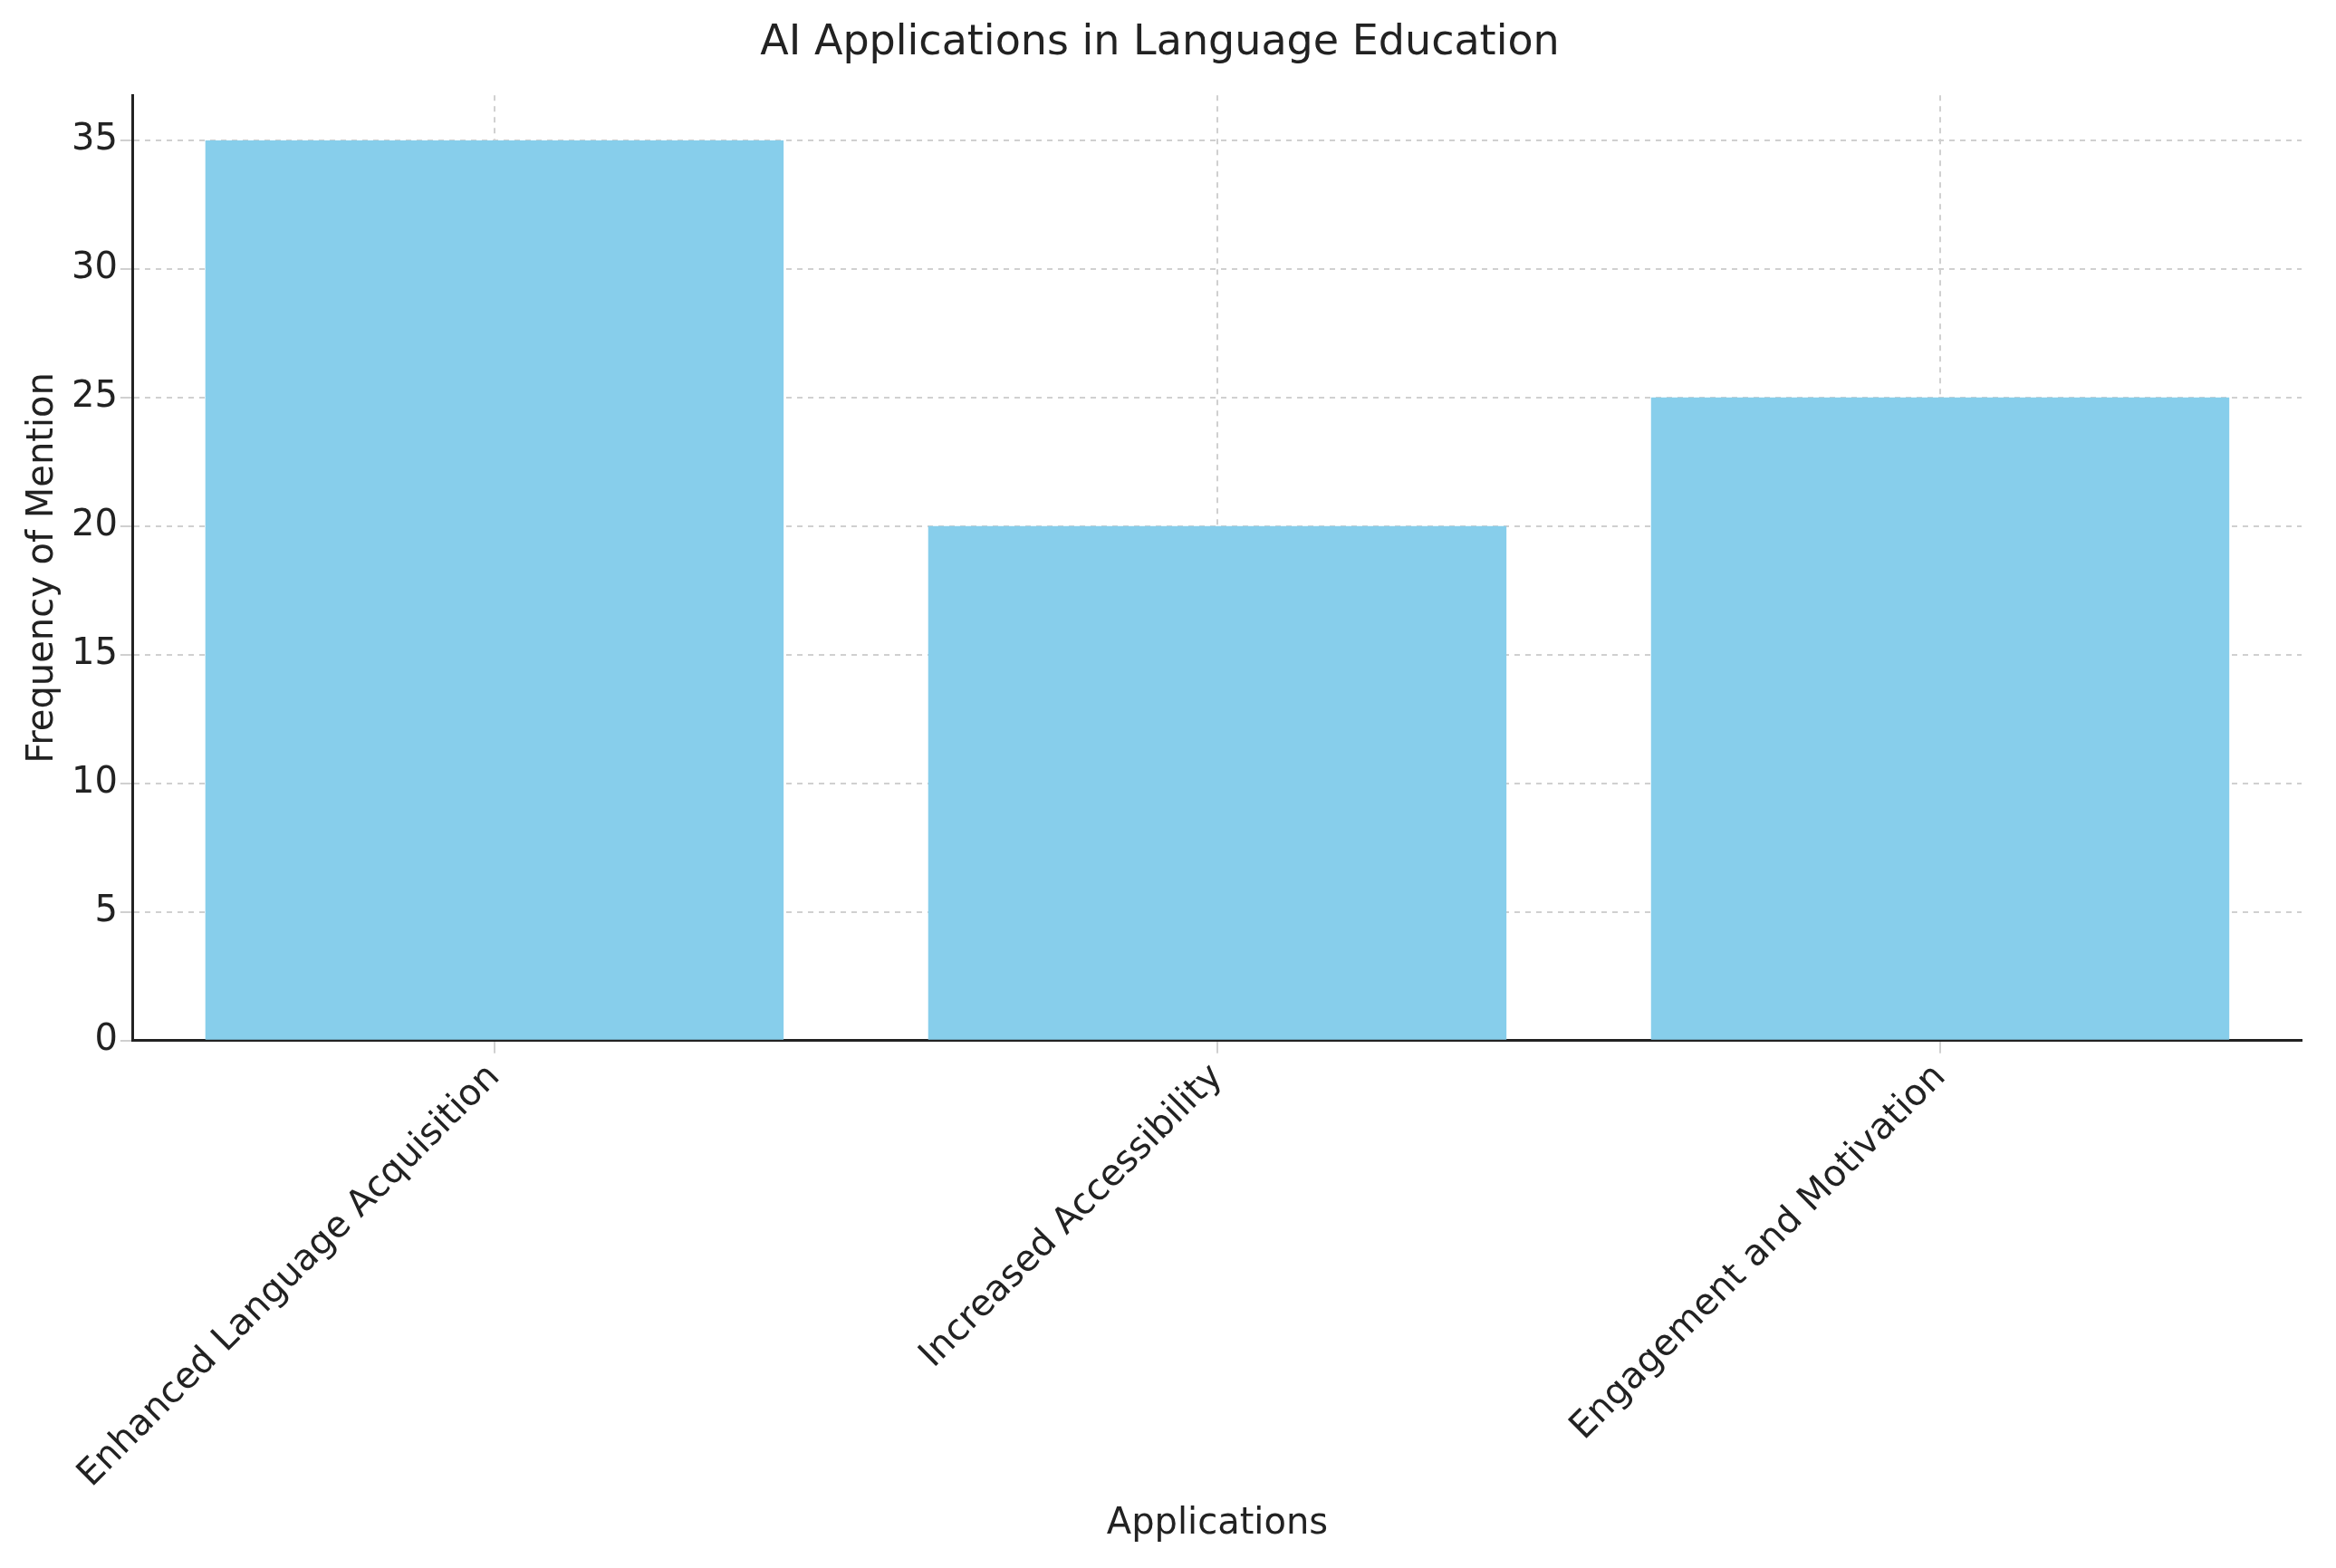 The width and height of the screenshot is (2336, 1568). I want to click on y-tick-label: 15, so click(94, 651).